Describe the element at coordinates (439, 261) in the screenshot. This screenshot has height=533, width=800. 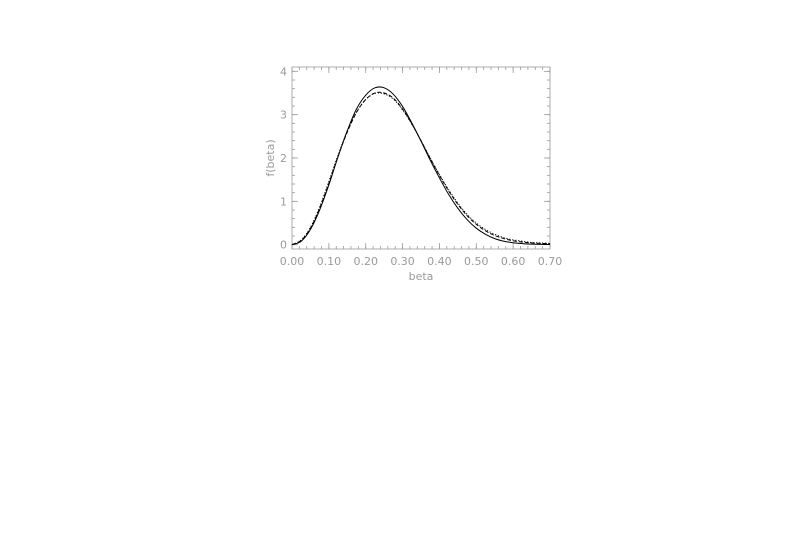
I see `x-tick-label: 0.40` at that location.